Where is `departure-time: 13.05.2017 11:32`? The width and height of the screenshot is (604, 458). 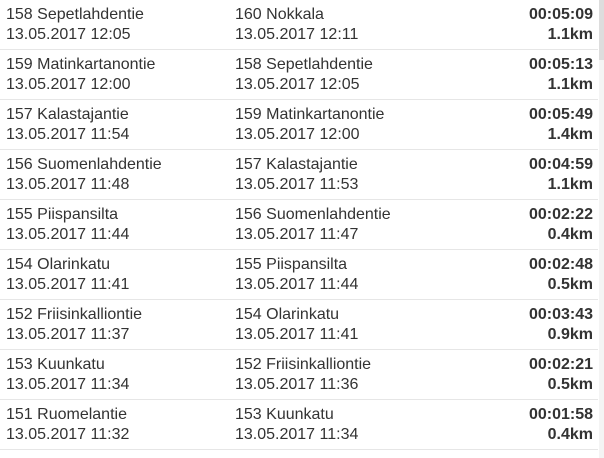
departure-time: 13.05.2017 11:32 is located at coordinates (68, 434).